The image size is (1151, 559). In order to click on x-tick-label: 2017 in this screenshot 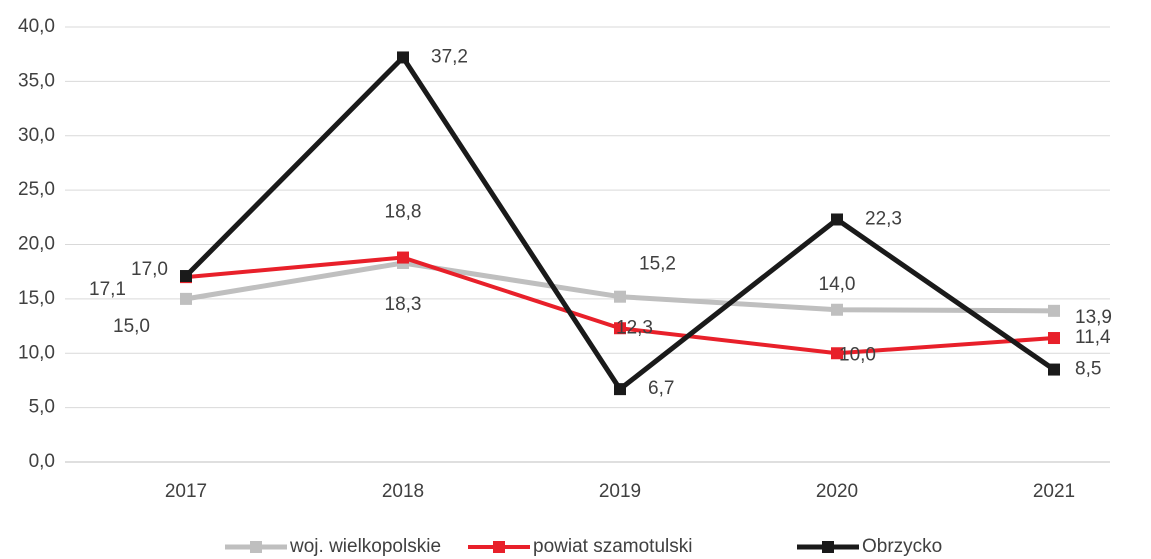, I will do `click(186, 491)`.